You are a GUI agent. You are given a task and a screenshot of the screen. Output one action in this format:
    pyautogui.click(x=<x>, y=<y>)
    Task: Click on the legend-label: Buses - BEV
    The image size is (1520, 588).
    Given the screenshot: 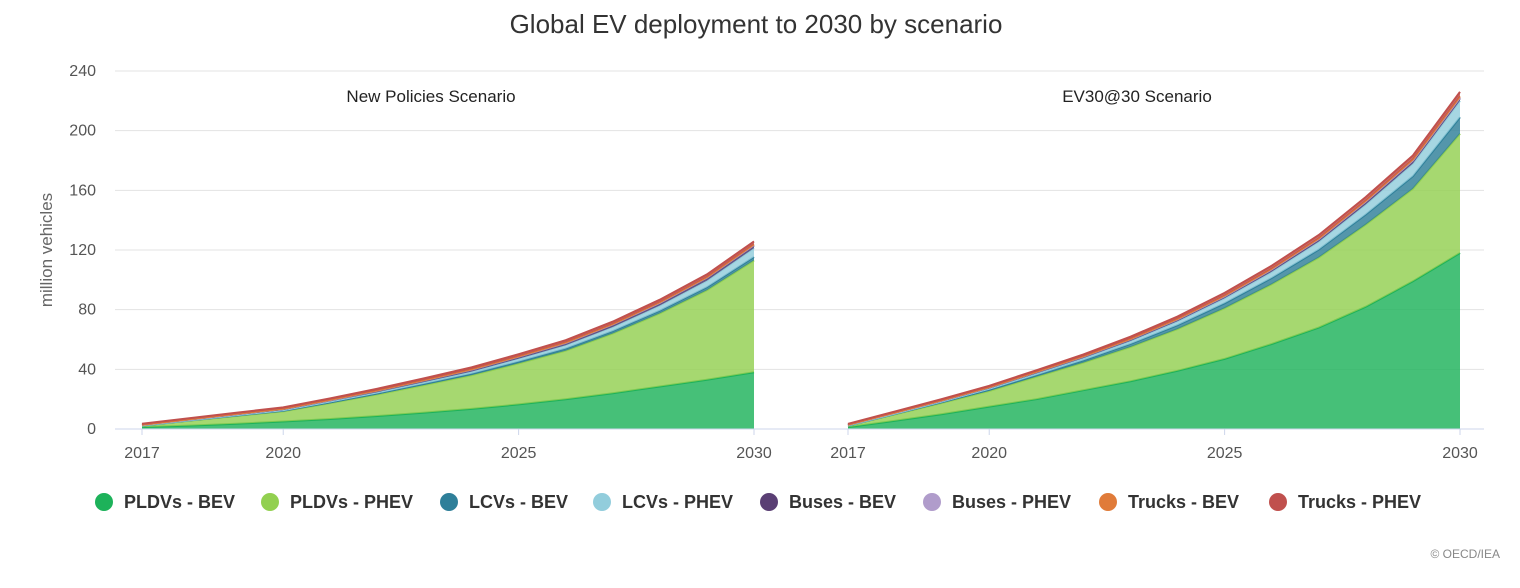 What is the action you would take?
    pyautogui.click(x=842, y=502)
    